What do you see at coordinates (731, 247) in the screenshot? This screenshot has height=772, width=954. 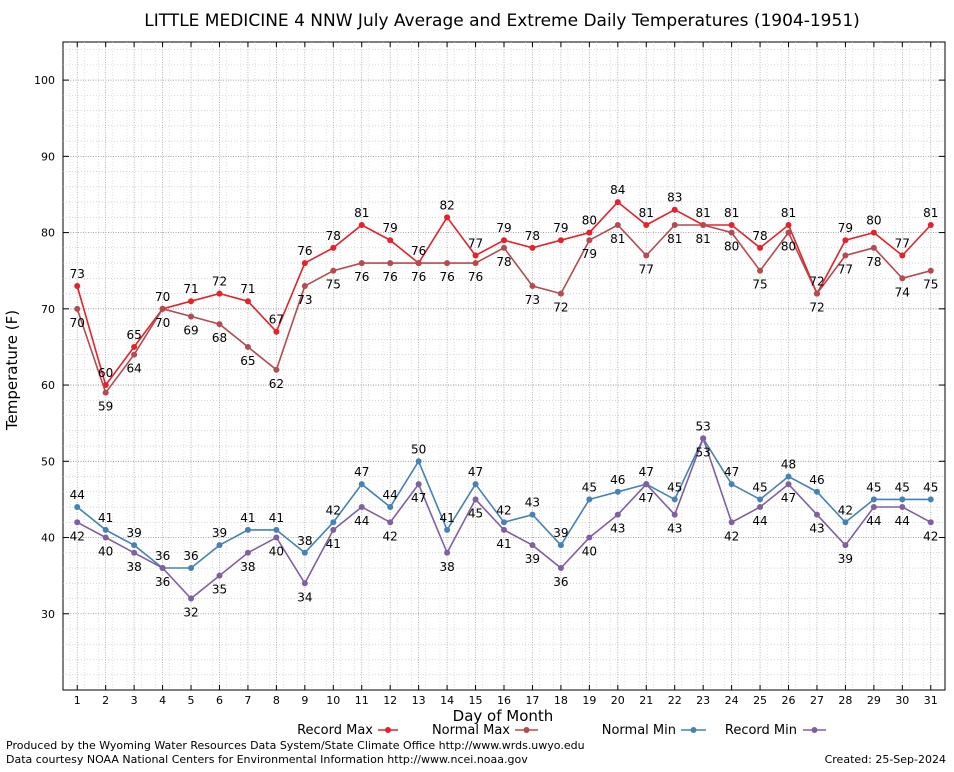 I see `normal-max-data-label: 80` at bounding box center [731, 247].